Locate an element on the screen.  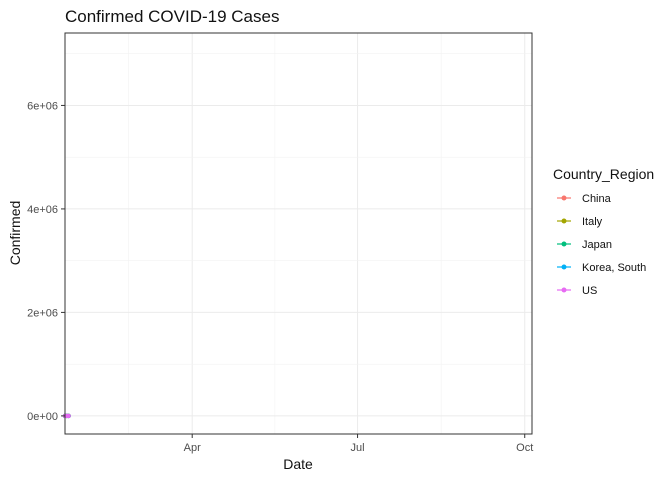
x-tick-label: Apr is located at coordinates (192, 448).